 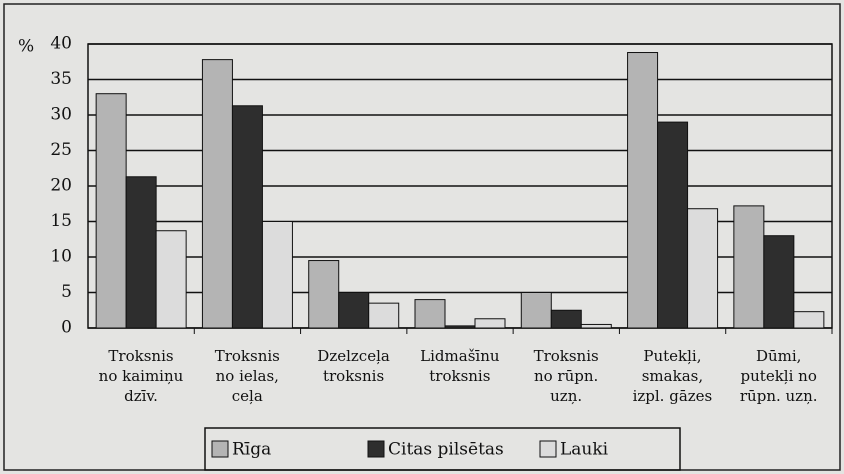 I want to click on y-tick-label: 5, so click(x=66, y=292).